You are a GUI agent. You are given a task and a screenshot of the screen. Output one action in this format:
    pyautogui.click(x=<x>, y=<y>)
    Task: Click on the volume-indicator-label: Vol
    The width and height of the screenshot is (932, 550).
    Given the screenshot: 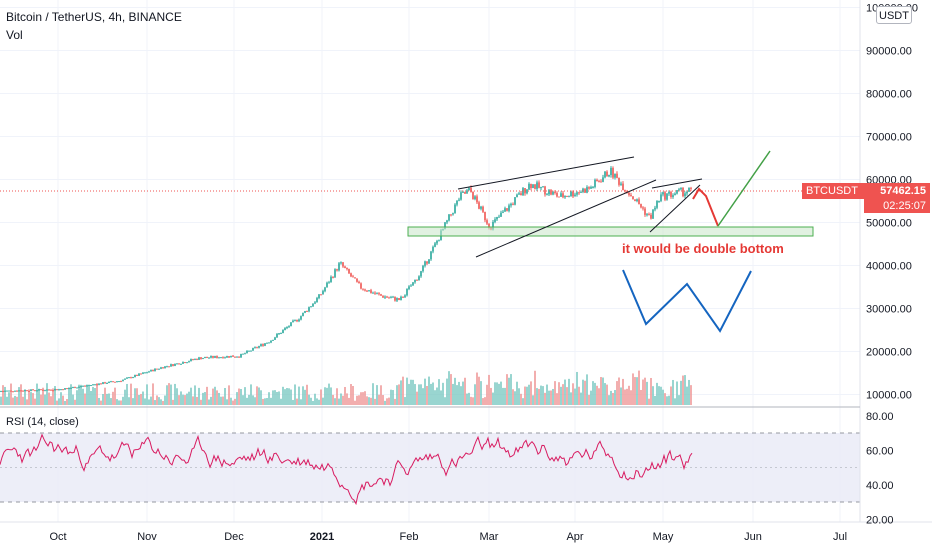 What is the action you would take?
    pyautogui.click(x=14, y=35)
    